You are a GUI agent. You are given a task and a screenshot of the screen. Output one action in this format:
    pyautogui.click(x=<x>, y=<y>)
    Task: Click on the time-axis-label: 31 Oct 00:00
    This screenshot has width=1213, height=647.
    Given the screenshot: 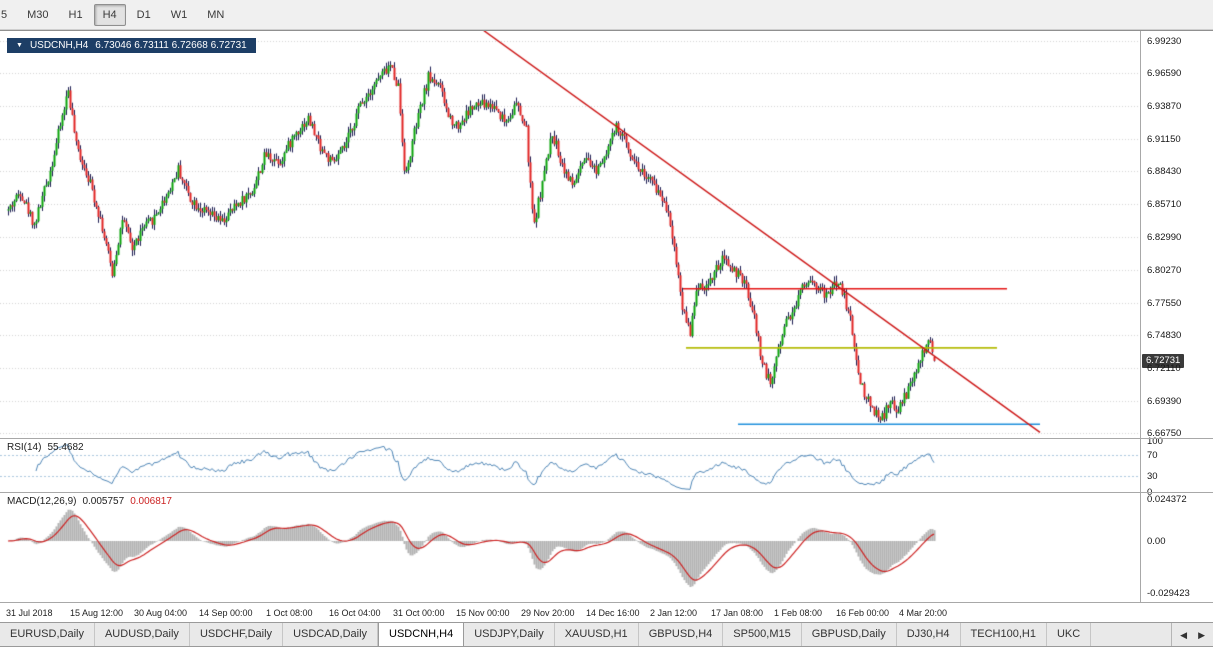 What is the action you would take?
    pyautogui.click(x=419, y=613)
    